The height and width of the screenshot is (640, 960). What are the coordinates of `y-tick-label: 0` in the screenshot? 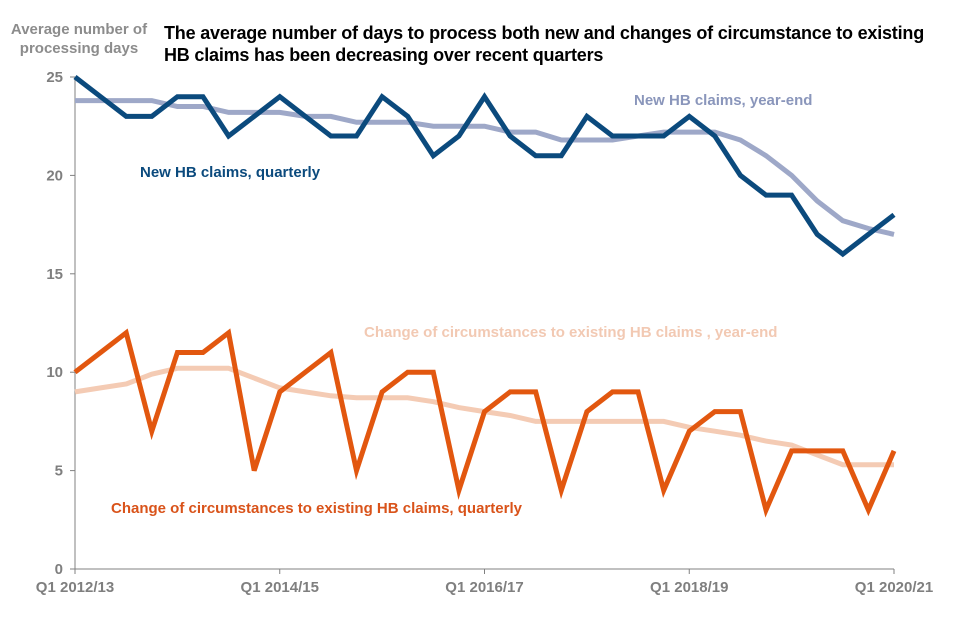 It's located at (59, 569).